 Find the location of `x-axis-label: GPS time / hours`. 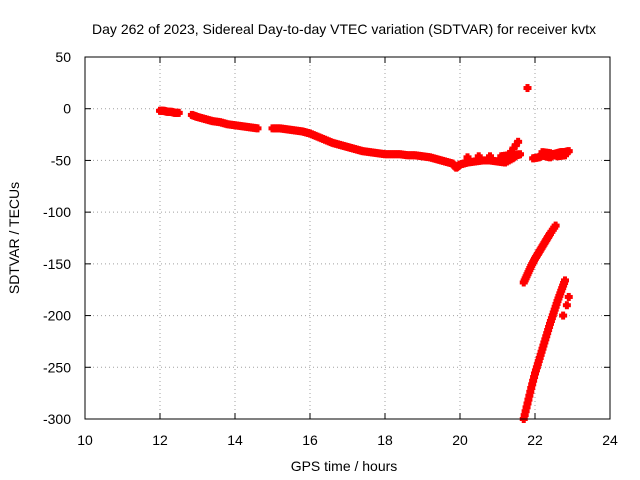

x-axis-label: GPS time / hours is located at coordinates (344, 466).